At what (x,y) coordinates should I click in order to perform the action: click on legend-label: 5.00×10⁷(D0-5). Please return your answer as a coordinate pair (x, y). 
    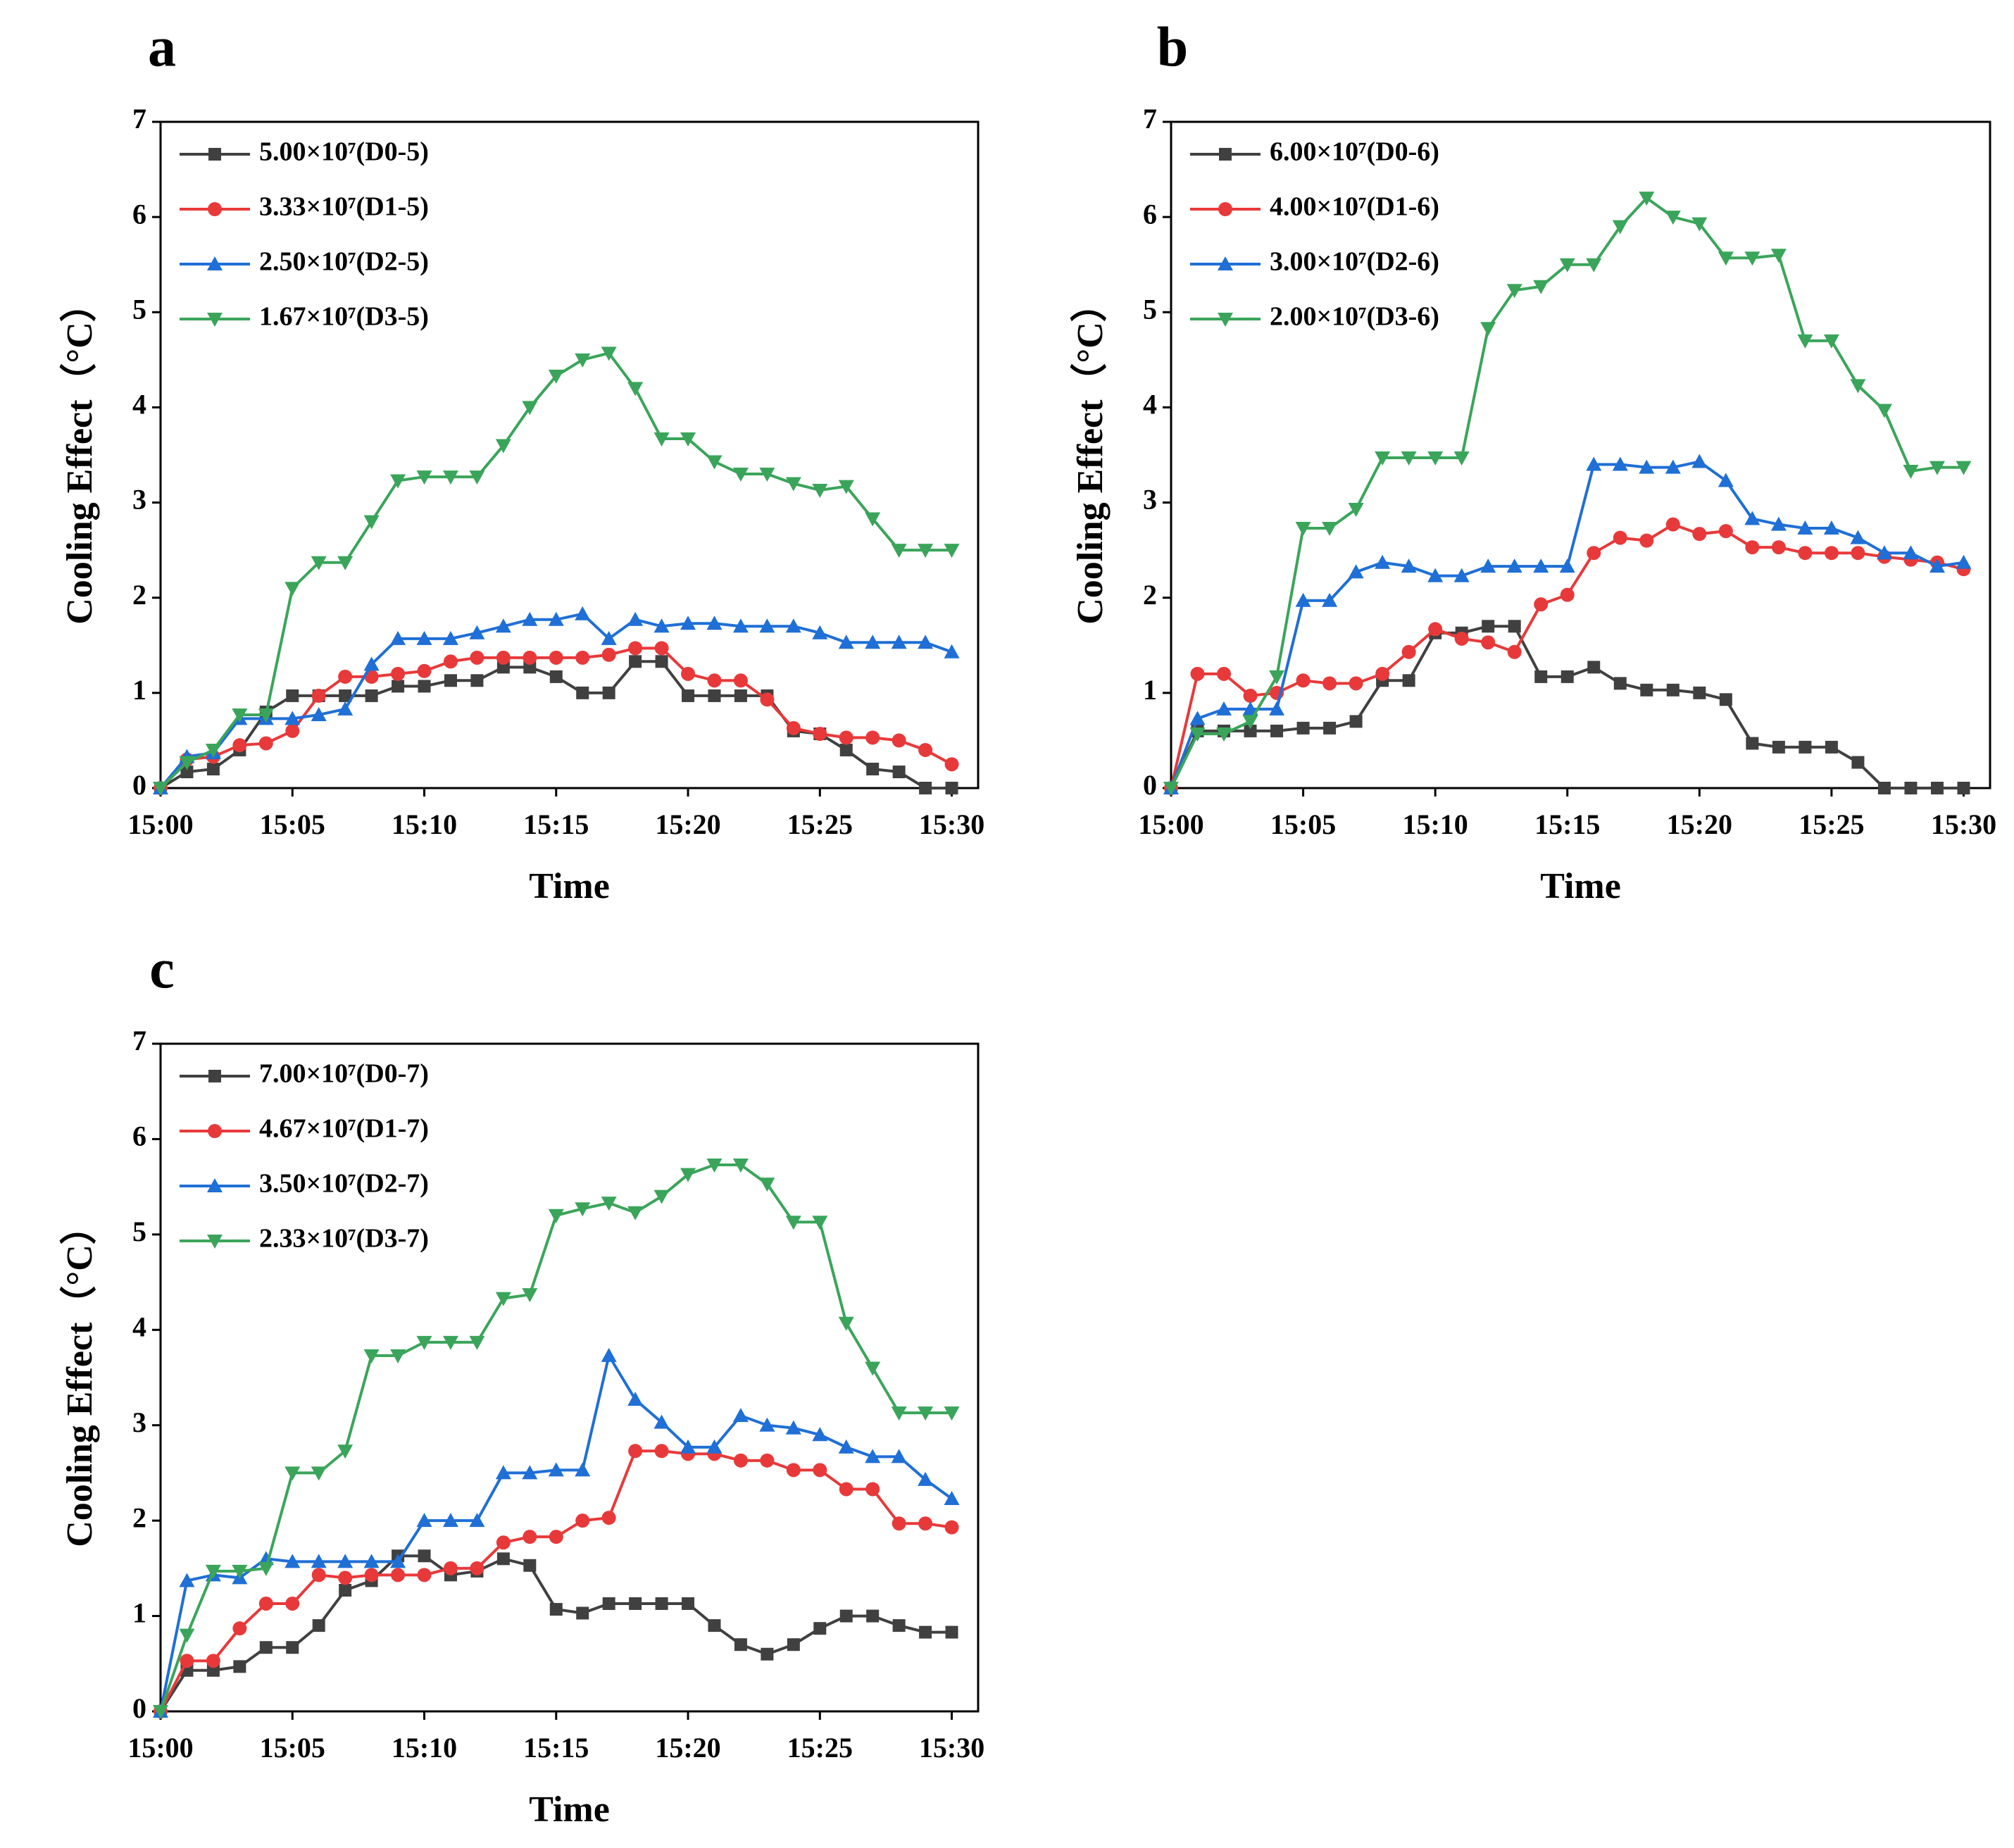
    Looking at the image, I should click on (344, 152).